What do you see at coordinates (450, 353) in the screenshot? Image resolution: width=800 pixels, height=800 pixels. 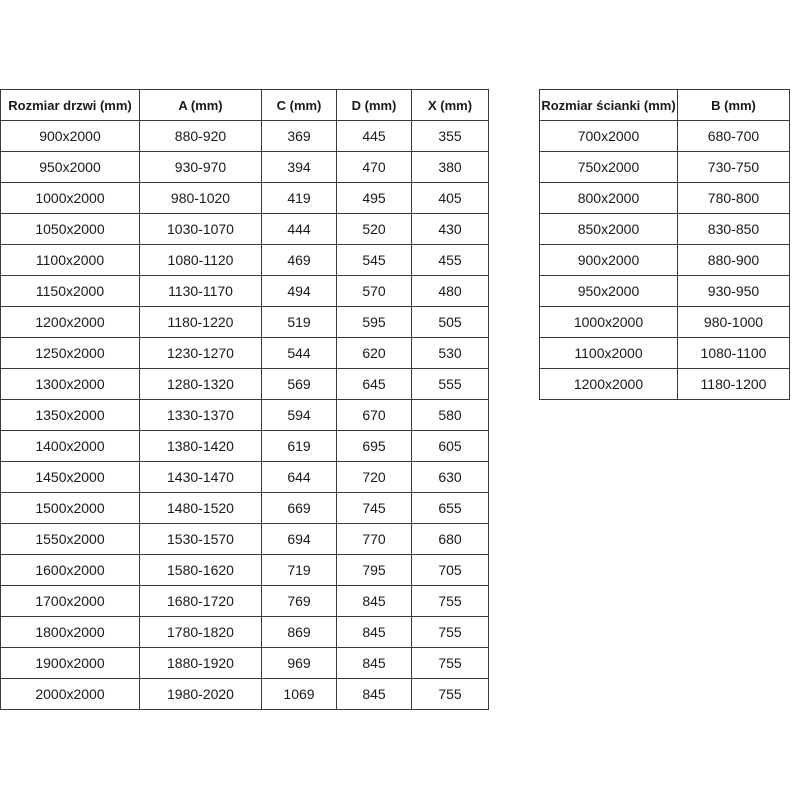 I see `table-cell: 530` at bounding box center [450, 353].